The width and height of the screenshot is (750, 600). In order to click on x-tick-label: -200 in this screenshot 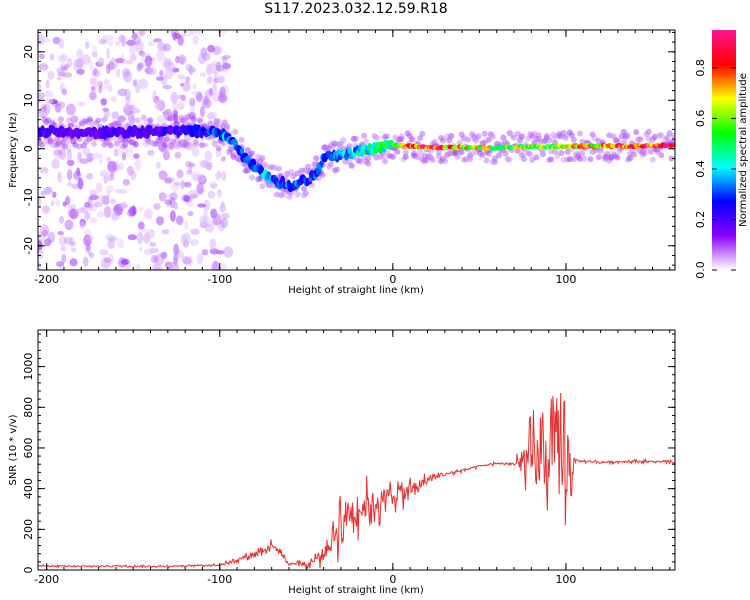, I will do `click(46, 579)`.